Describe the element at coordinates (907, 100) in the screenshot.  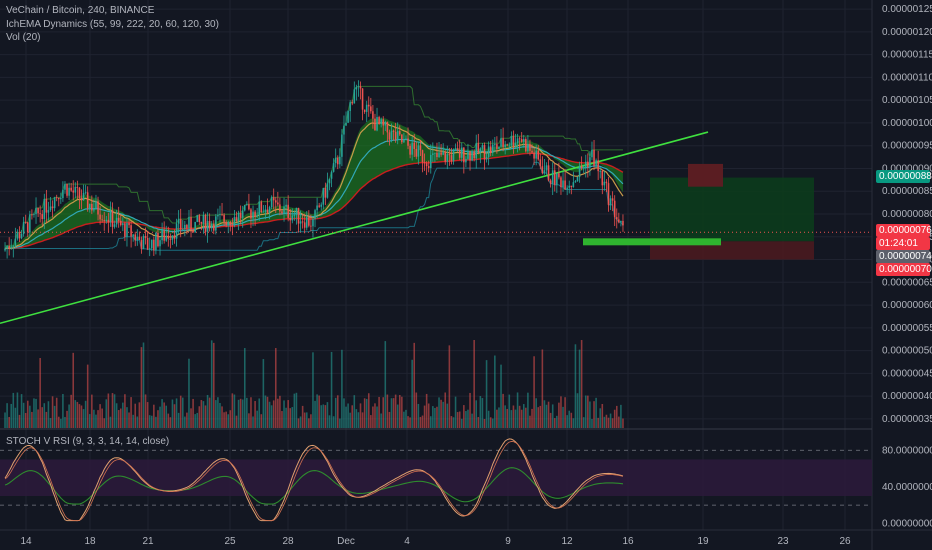
I see `y-tick-label: 0.00000105` at that location.